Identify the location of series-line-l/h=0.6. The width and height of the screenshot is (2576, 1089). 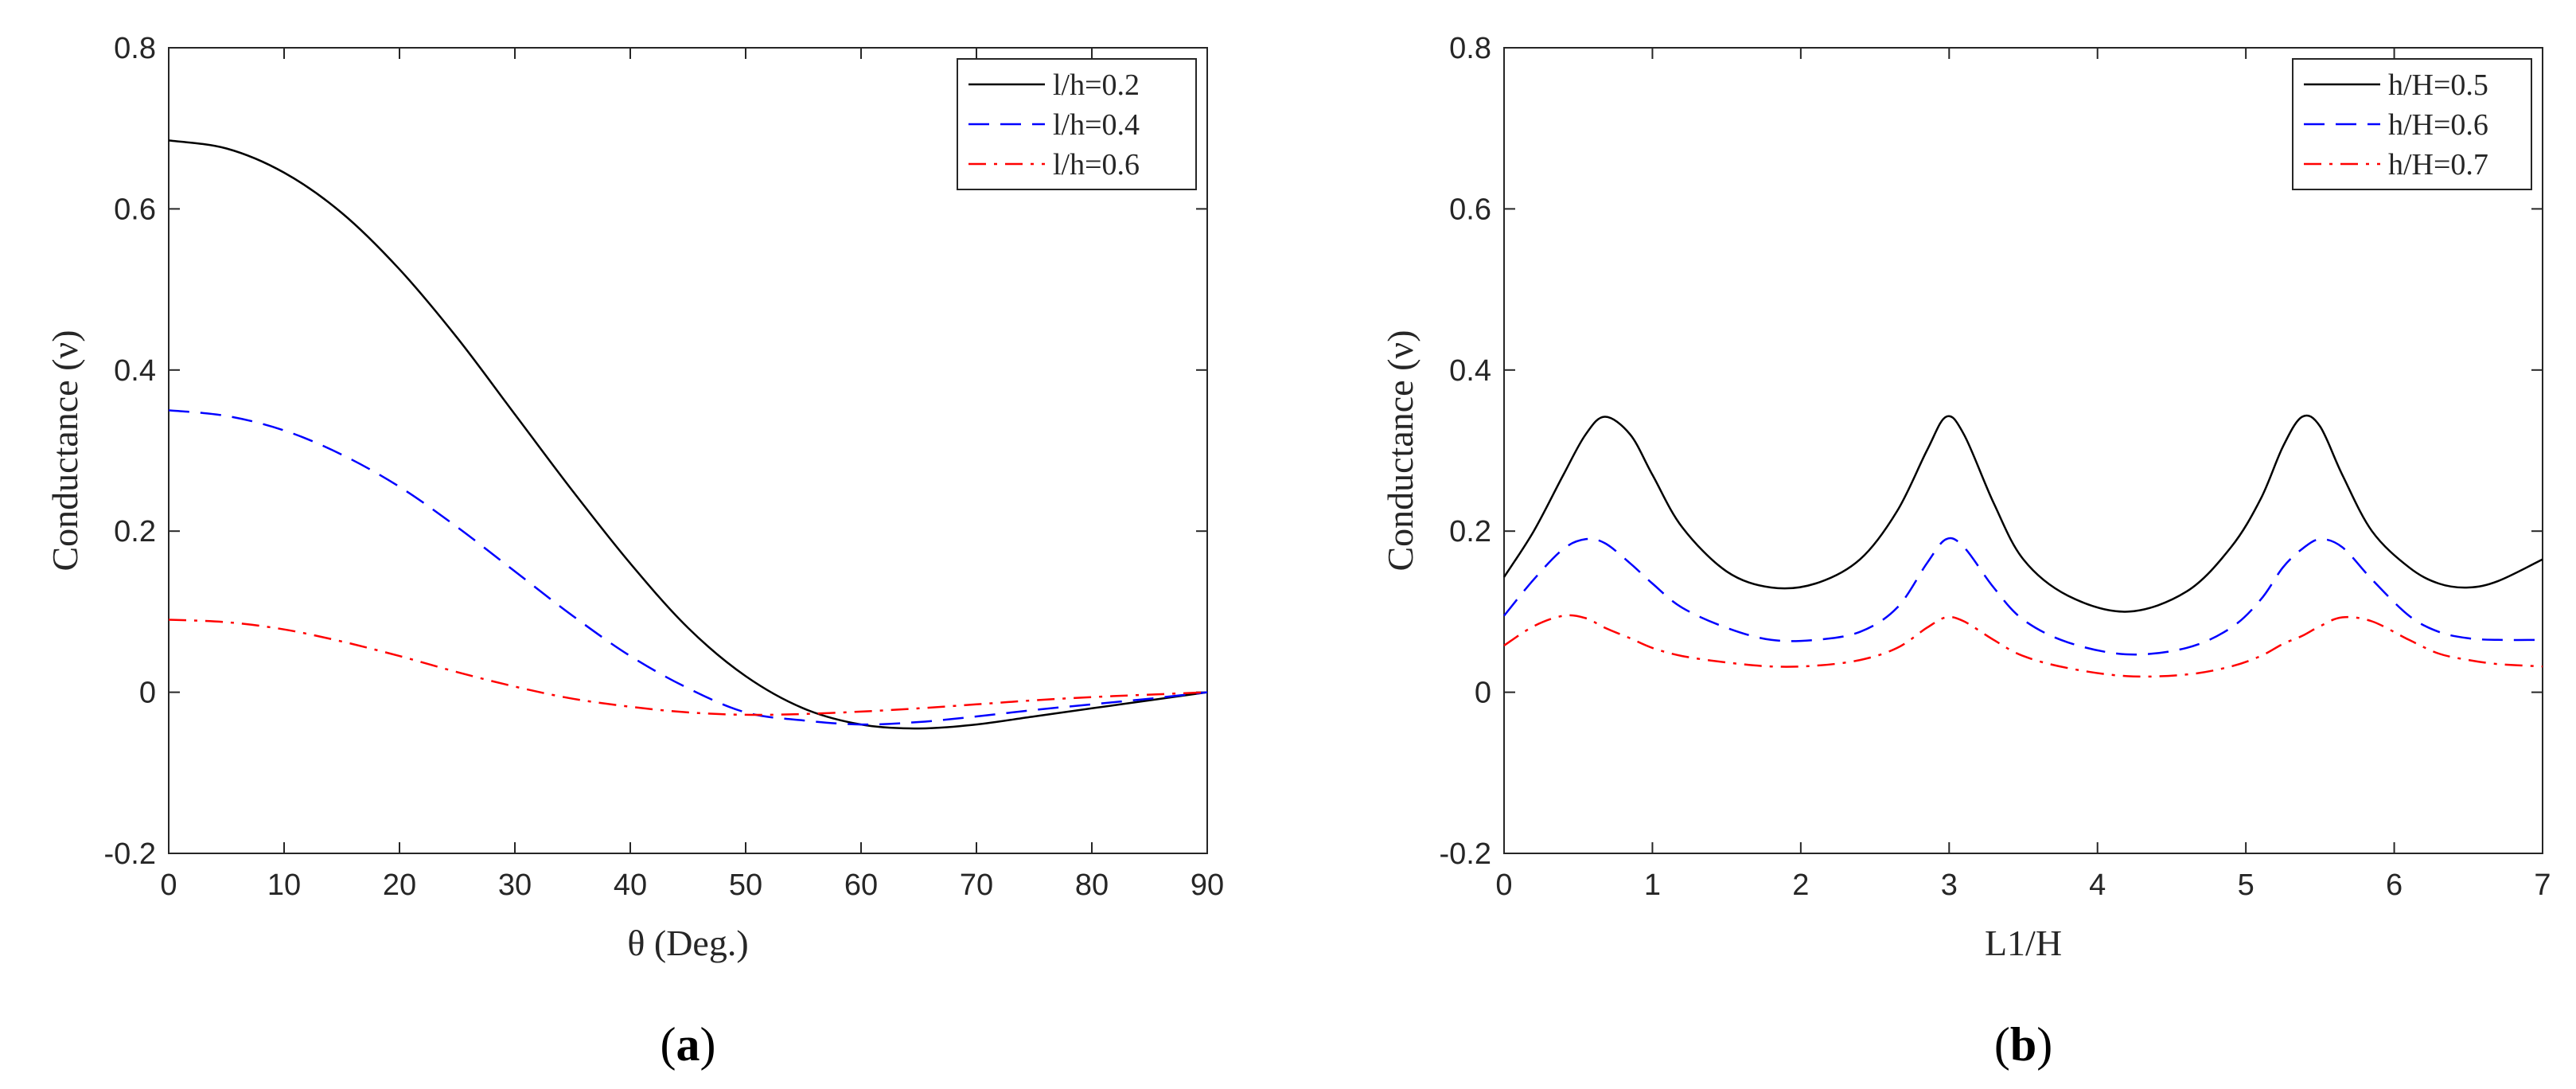
(688, 667).